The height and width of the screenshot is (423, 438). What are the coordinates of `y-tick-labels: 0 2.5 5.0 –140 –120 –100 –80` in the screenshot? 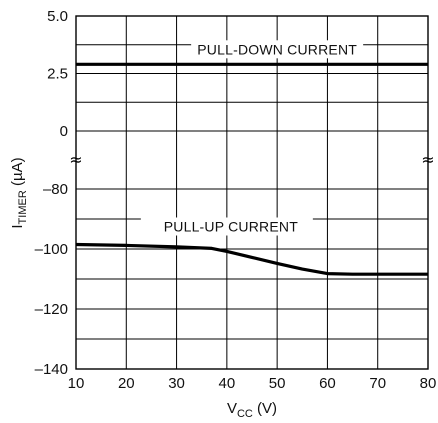 It's located at (51, 193).